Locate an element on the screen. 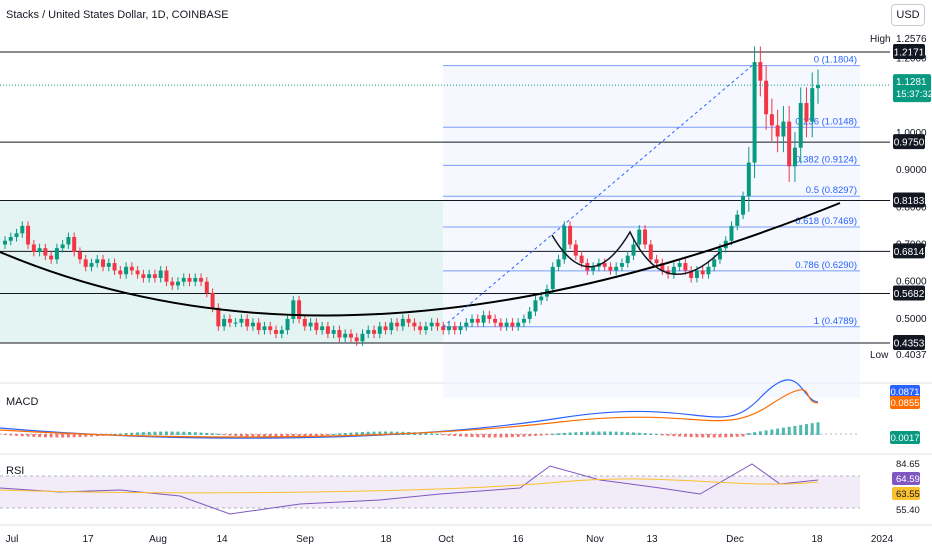 This screenshot has height=550, width=932. price-axis-tick: 1.2000 is located at coordinates (911, 58).